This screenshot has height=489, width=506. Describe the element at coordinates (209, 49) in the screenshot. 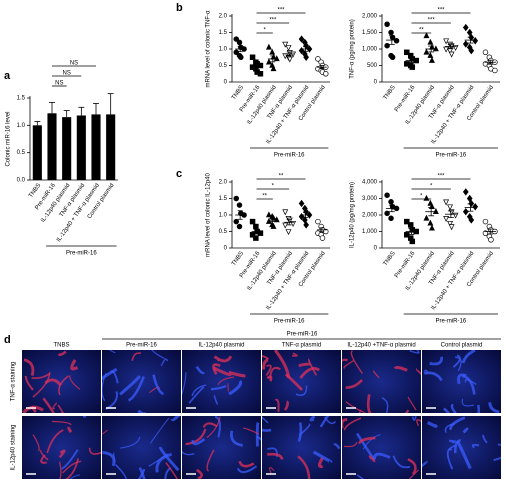

I see `y-axis-label: mRNA level of colonic TNF-α` at that location.